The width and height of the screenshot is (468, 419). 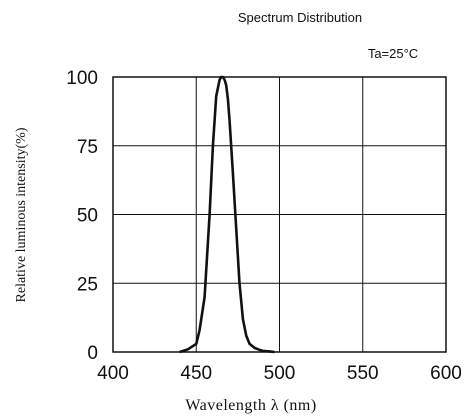 I want to click on x-tick-label: 400, so click(x=113, y=373).